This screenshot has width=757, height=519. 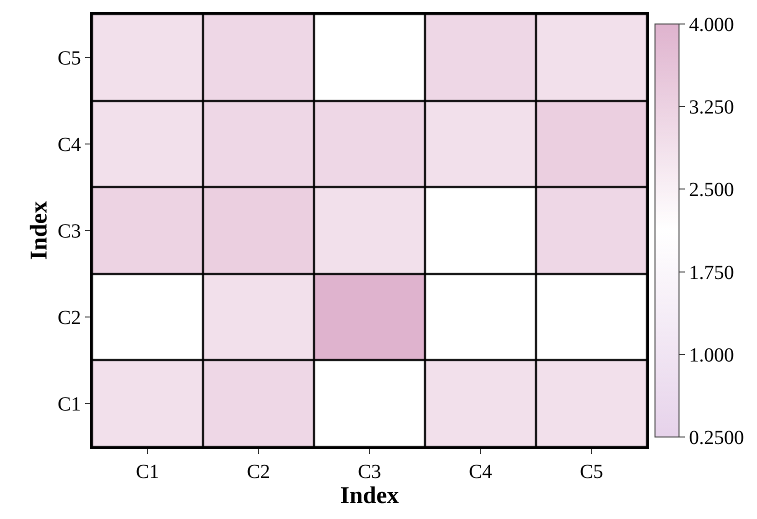 What do you see at coordinates (711, 273) in the screenshot?
I see `color-bar-label: 1.750` at bounding box center [711, 273].